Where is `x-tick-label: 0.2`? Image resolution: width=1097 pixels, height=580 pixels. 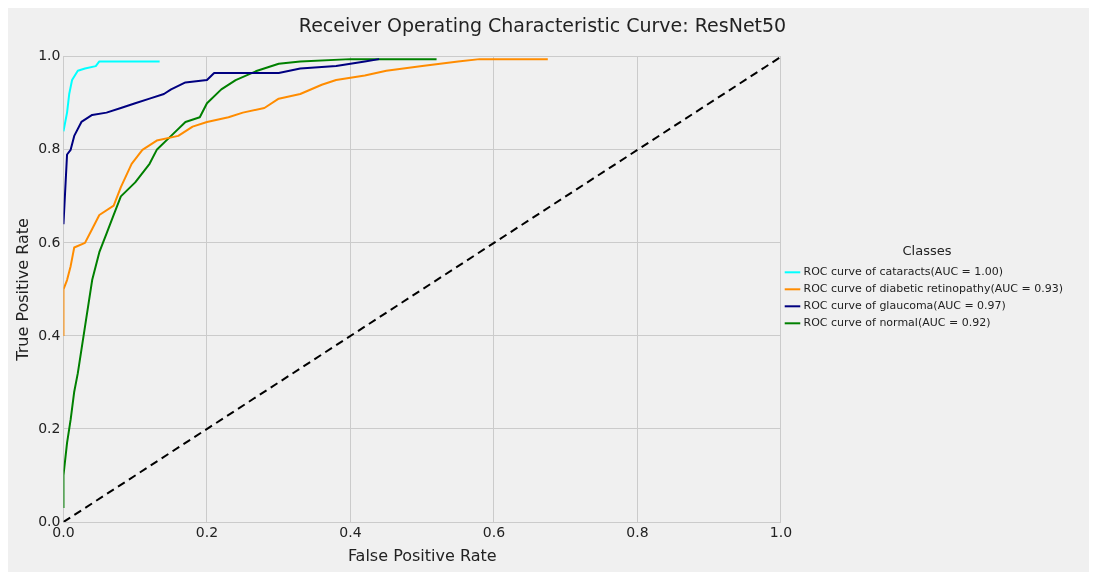 x-tick-label: 0.2 is located at coordinates (207, 532).